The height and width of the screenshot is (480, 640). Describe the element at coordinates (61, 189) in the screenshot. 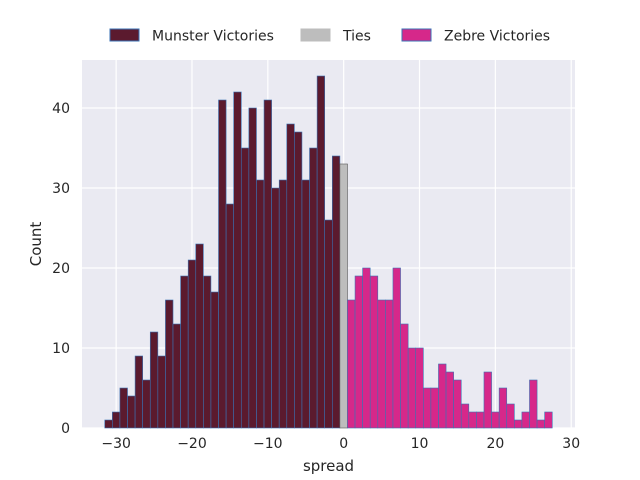

I see `y-tick-label: 30` at that location.